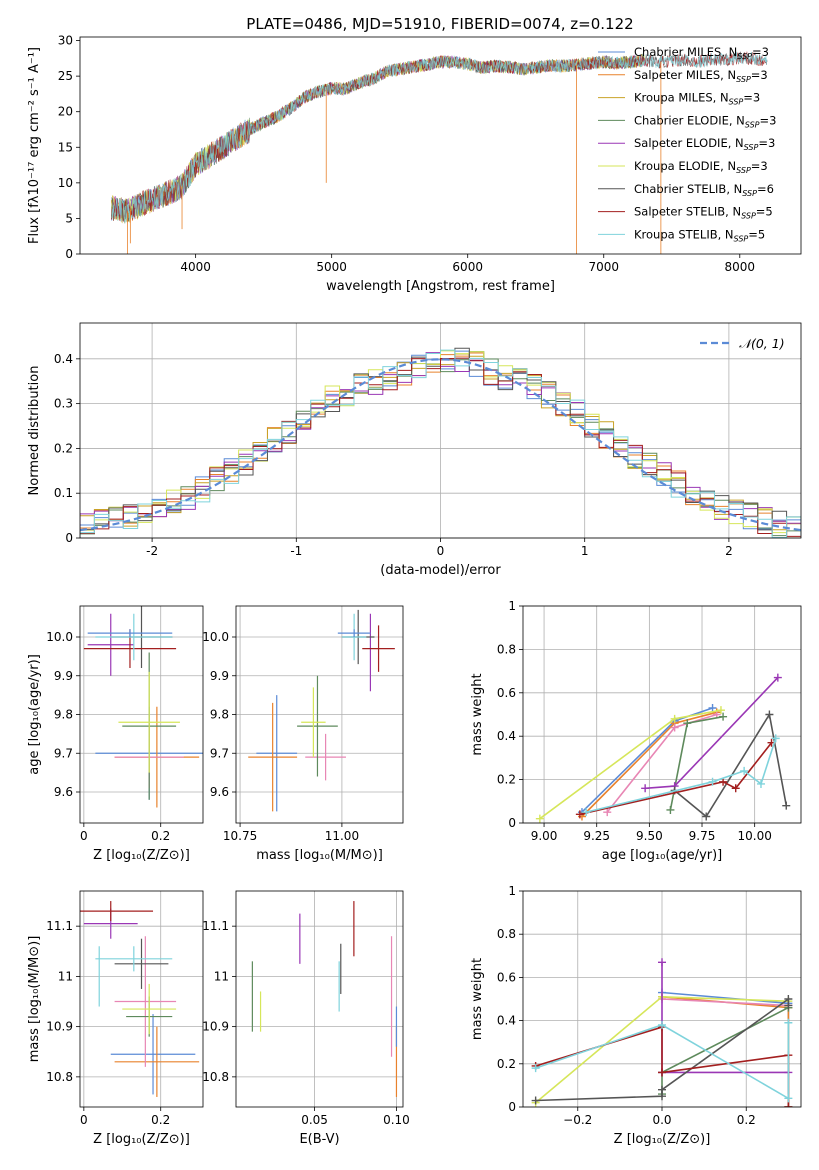 This screenshot has height=1170, width=819. Describe the element at coordinates (219, 792) in the screenshot. I see `y-tick-label: 9.6` at that location.